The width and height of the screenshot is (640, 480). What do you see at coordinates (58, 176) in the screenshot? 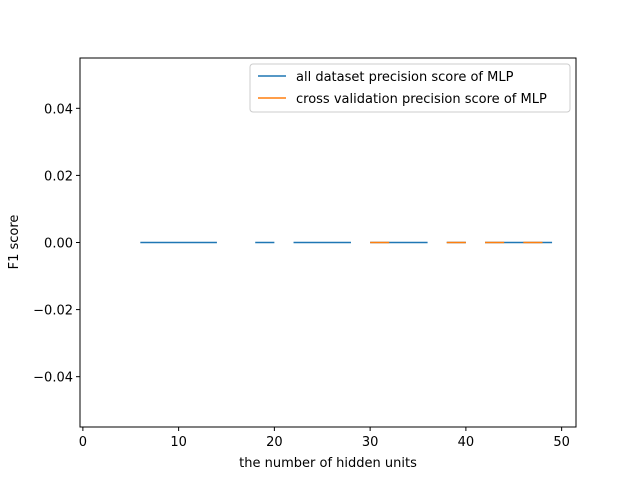
I see `y-tick-label-3: 0.02` at bounding box center [58, 176].